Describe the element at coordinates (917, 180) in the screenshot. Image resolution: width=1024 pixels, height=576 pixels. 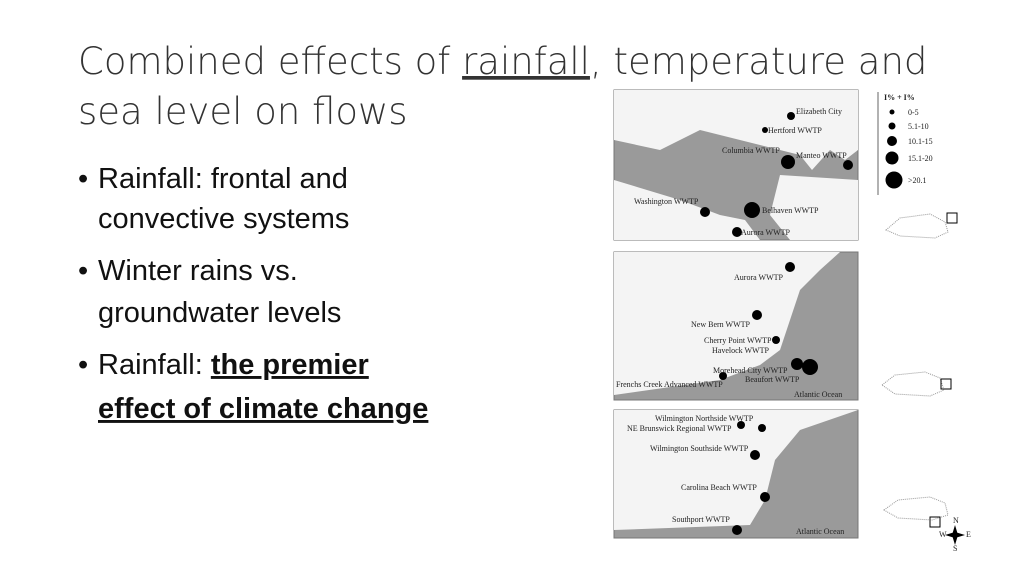
I see `legend-item: >20.1` at that location.